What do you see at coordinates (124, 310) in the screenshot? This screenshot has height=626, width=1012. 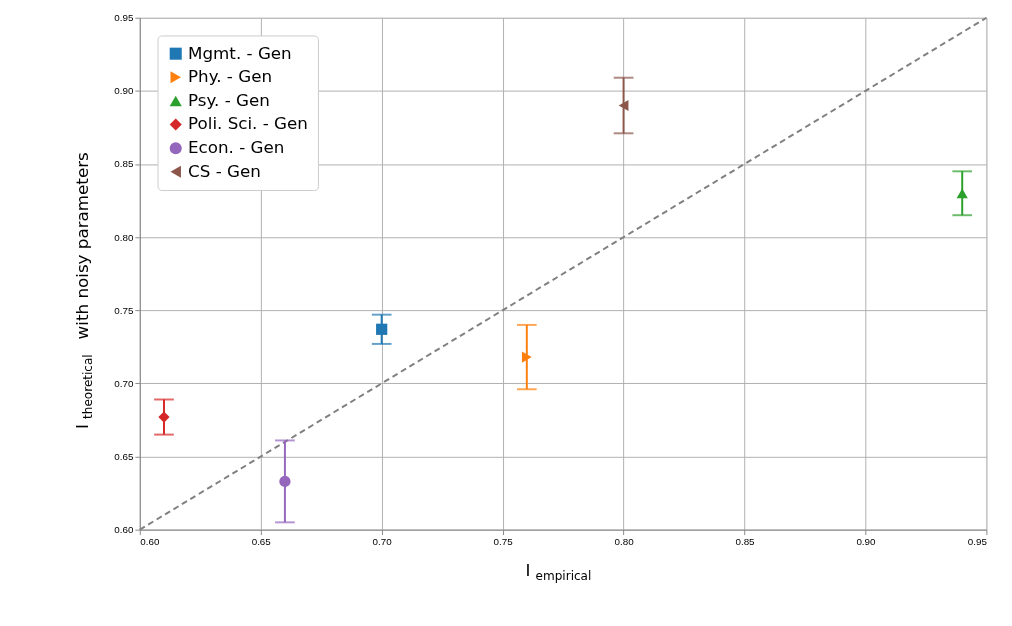 I see `y-tick-label: 0.75` at bounding box center [124, 310].